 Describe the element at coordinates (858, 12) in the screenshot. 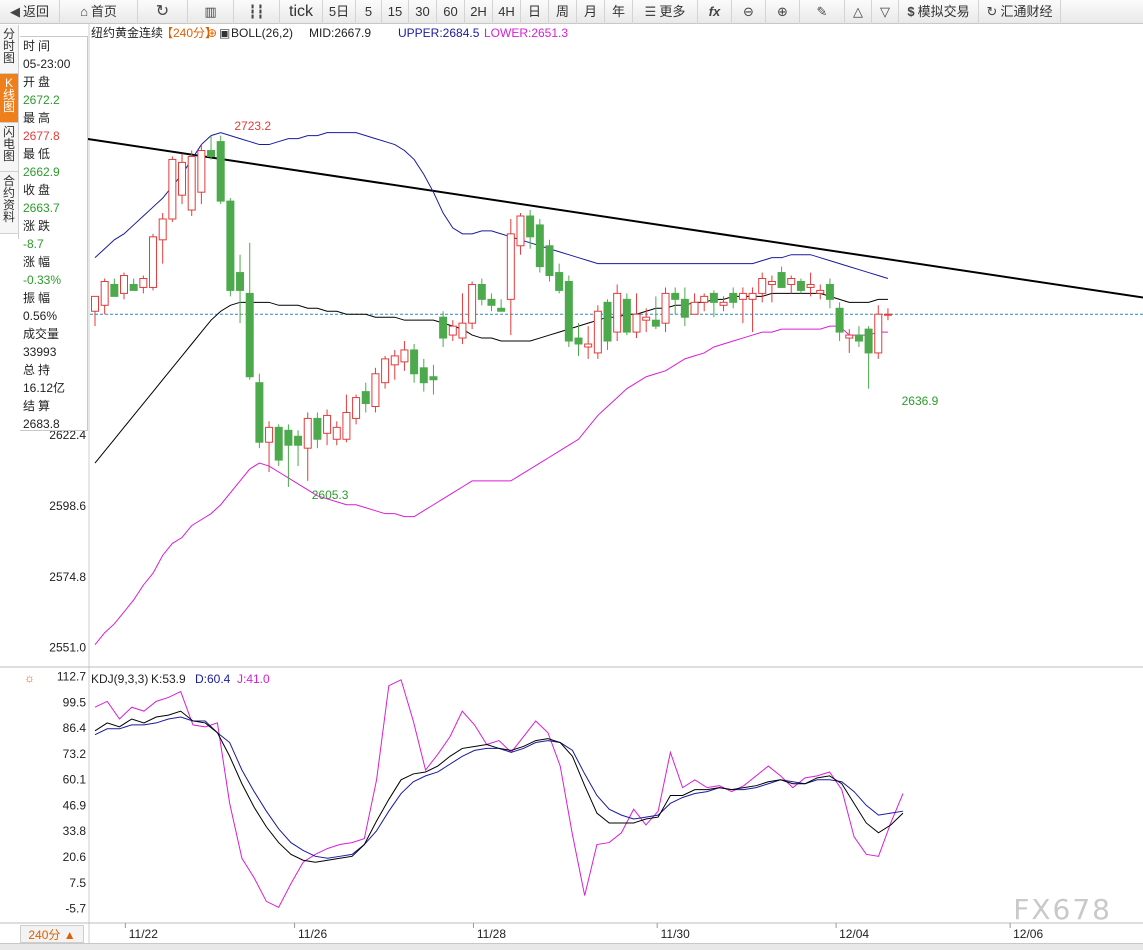

I see `up-triangle-button: △` at that location.